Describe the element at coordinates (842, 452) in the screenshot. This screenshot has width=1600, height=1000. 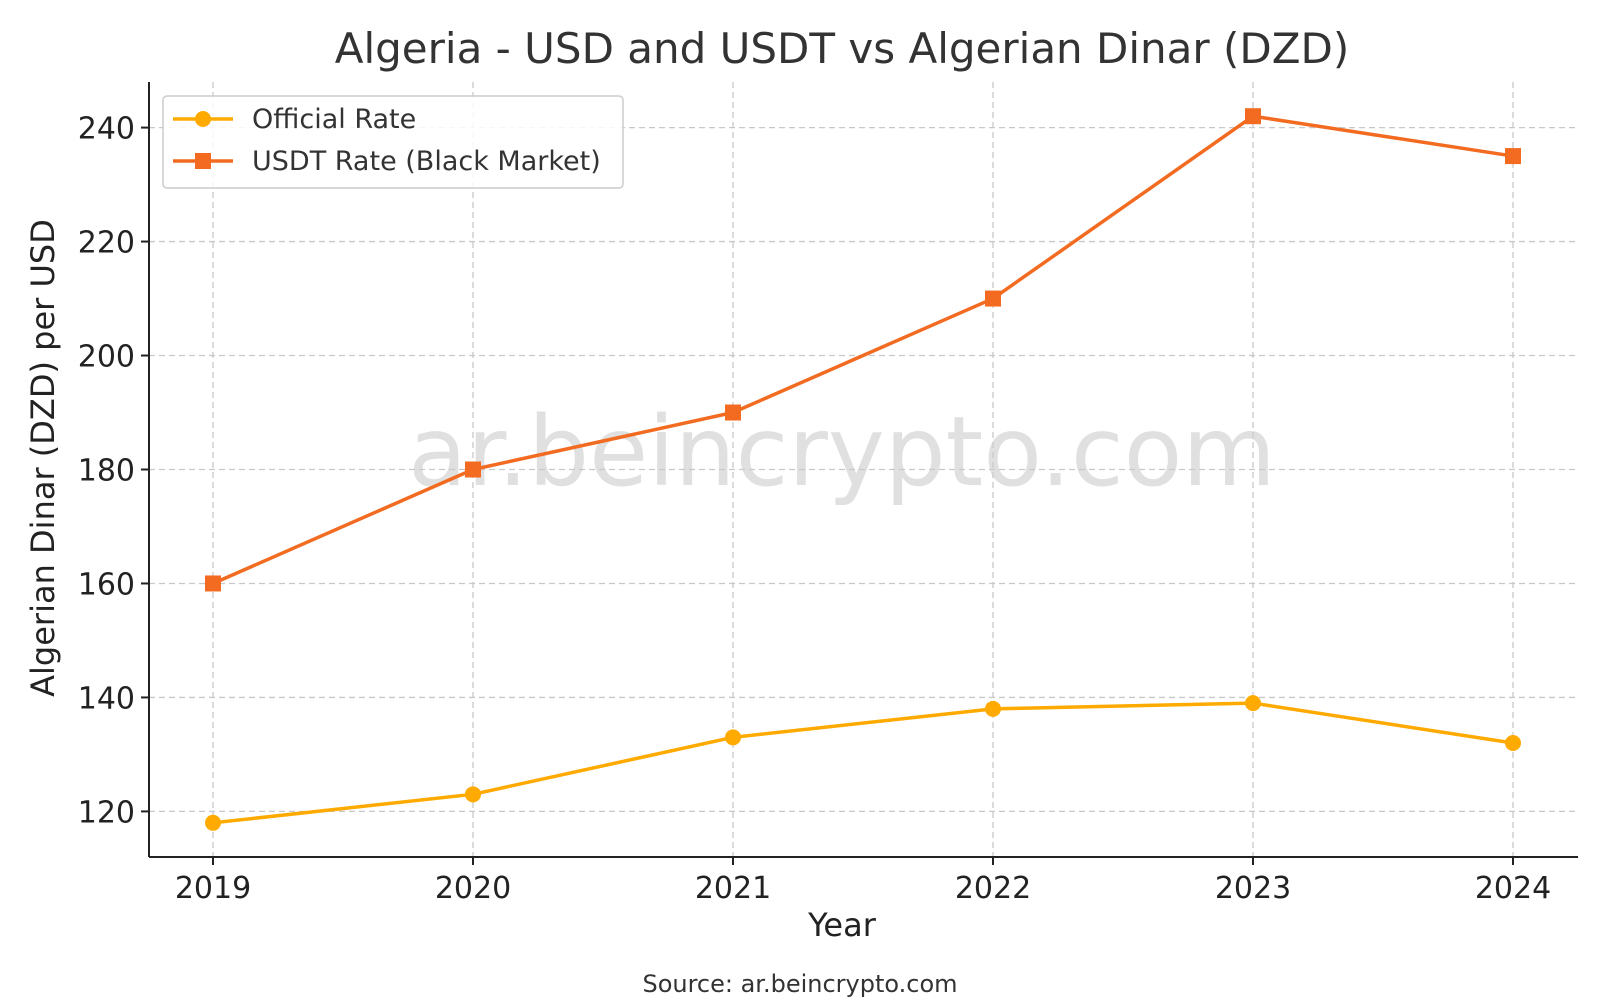
I see `watermark: ar.beincrypto.com` at that location.